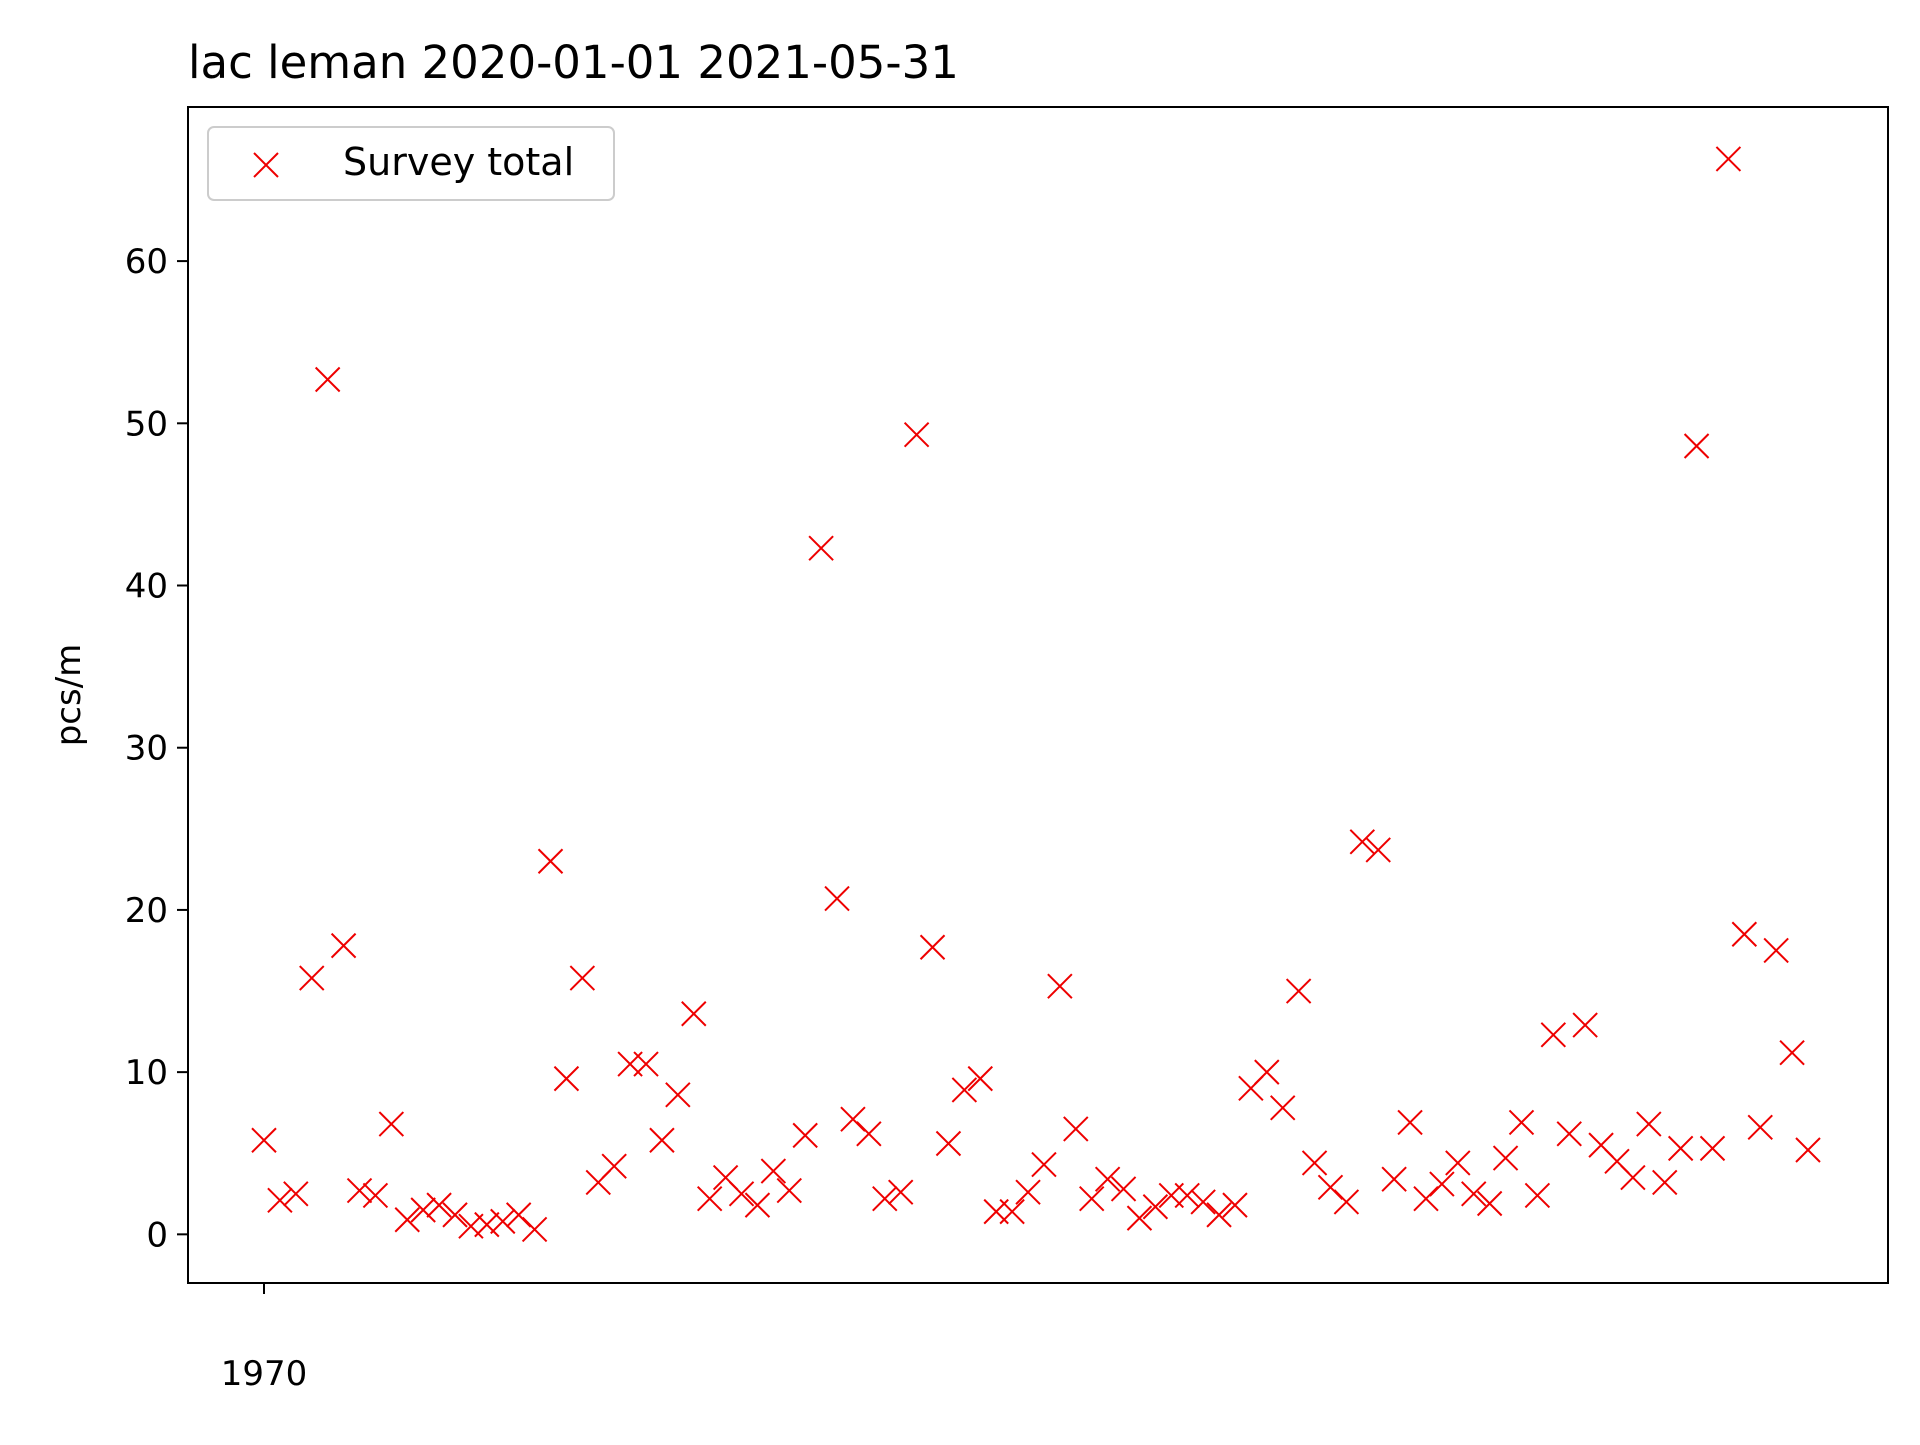 This screenshot has height=1445, width=1920. Describe the element at coordinates (146, 587) in the screenshot. I see `y-tick-label: 40` at that location.